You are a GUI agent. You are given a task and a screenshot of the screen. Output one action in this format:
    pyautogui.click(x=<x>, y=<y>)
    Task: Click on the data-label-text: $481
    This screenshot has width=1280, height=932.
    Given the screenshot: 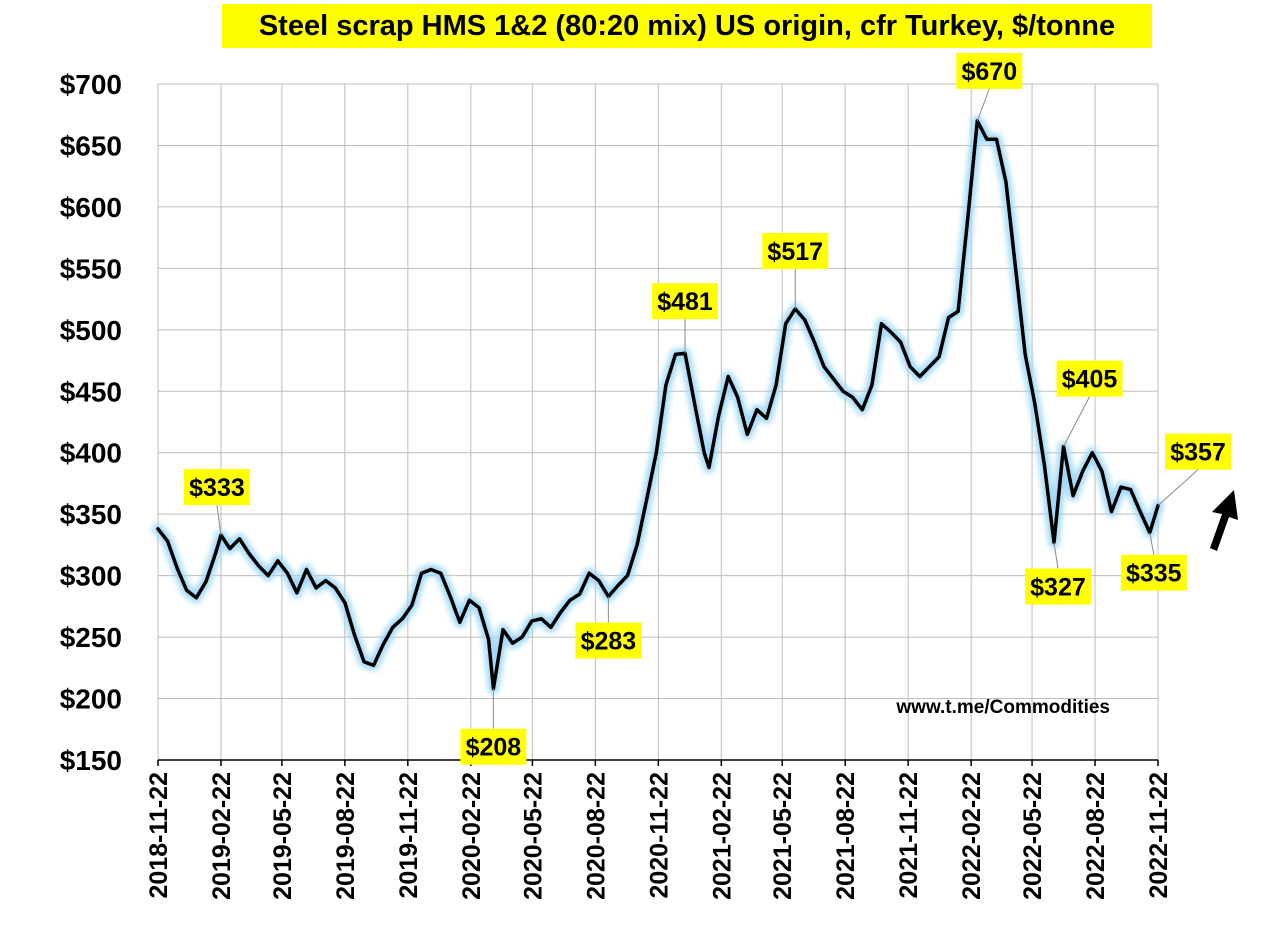 What is the action you would take?
    pyautogui.click(x=685, y=302)
    